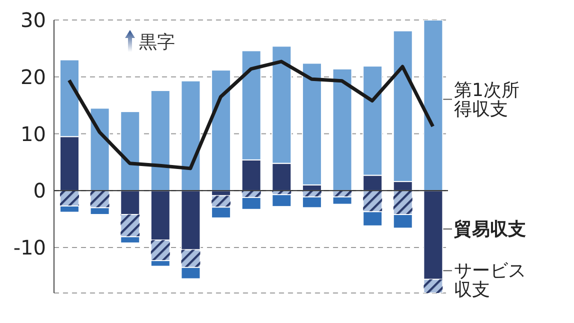  Describe the element at coordinates (33, 76) in the screenshot. I see `y-tick-label: 20` at that location.